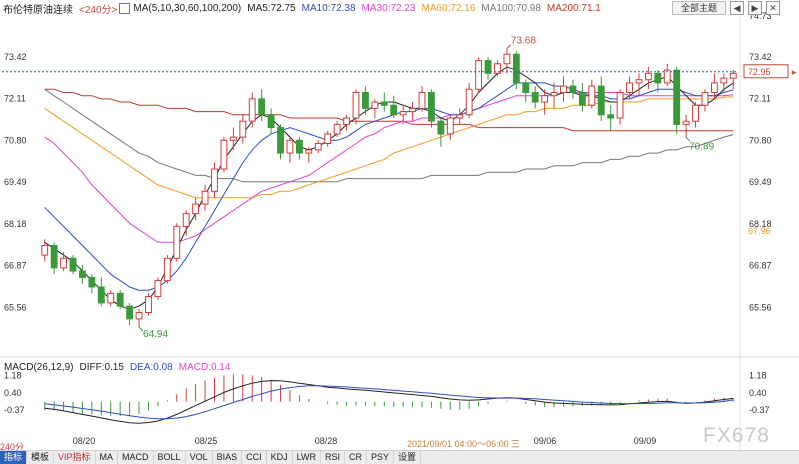 This screenshot has height=464, width=799. What do you see at coordinates (38, 10) in the screenshot?
I see `symbol-title: 布伦特原油连续` at bounding box center [38, 10].